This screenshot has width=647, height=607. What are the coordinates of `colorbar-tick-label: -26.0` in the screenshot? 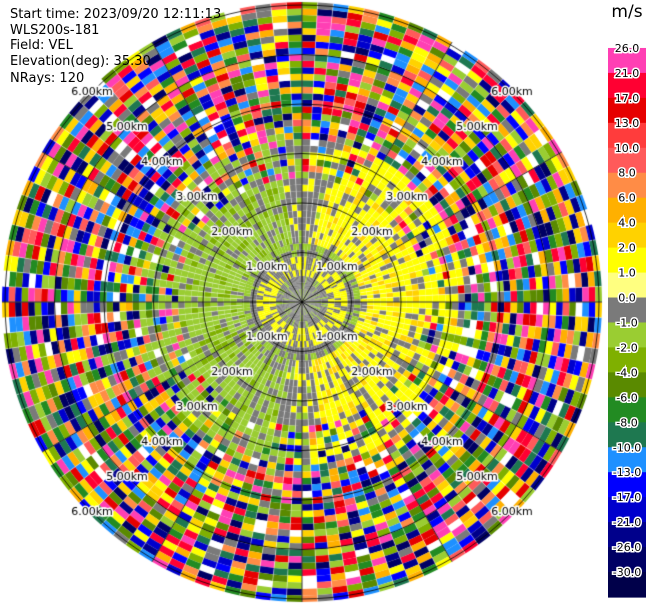 It's located at (627, 547).